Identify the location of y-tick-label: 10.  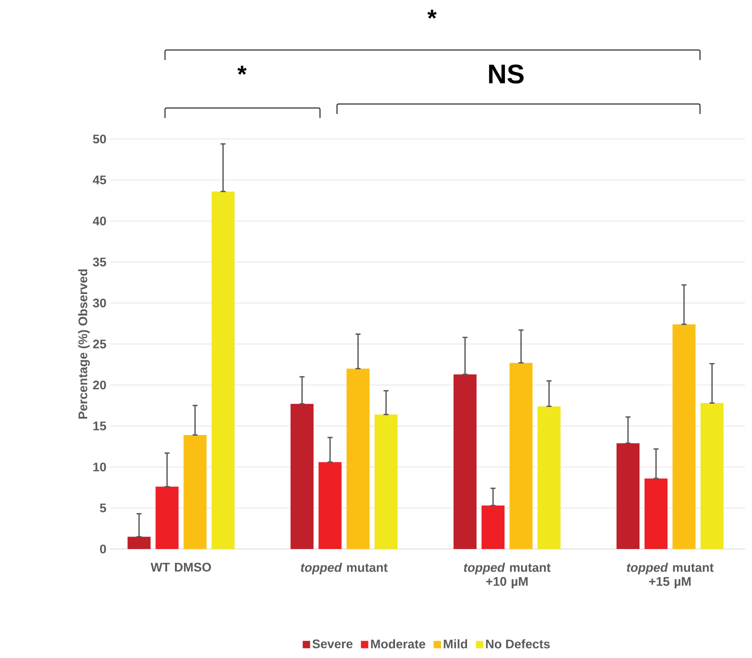
(99, 467).